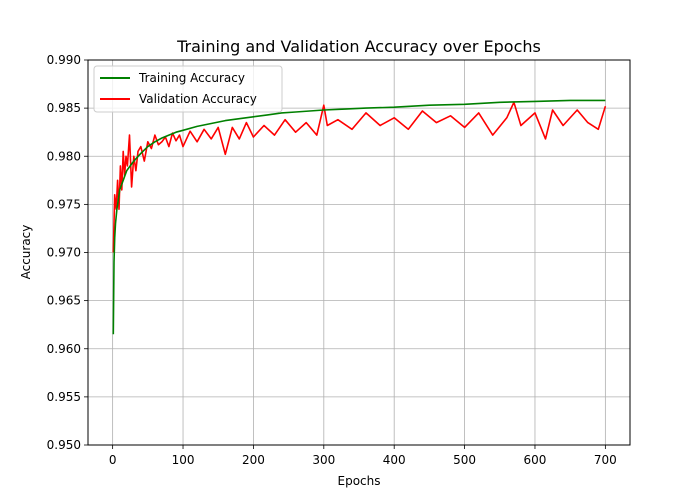 This screenshot has width=700, height=500. Describe the element at coordinates (198, 99) in the screenshot. I see `legend-label-validation: Validation Accuracy` at that location.